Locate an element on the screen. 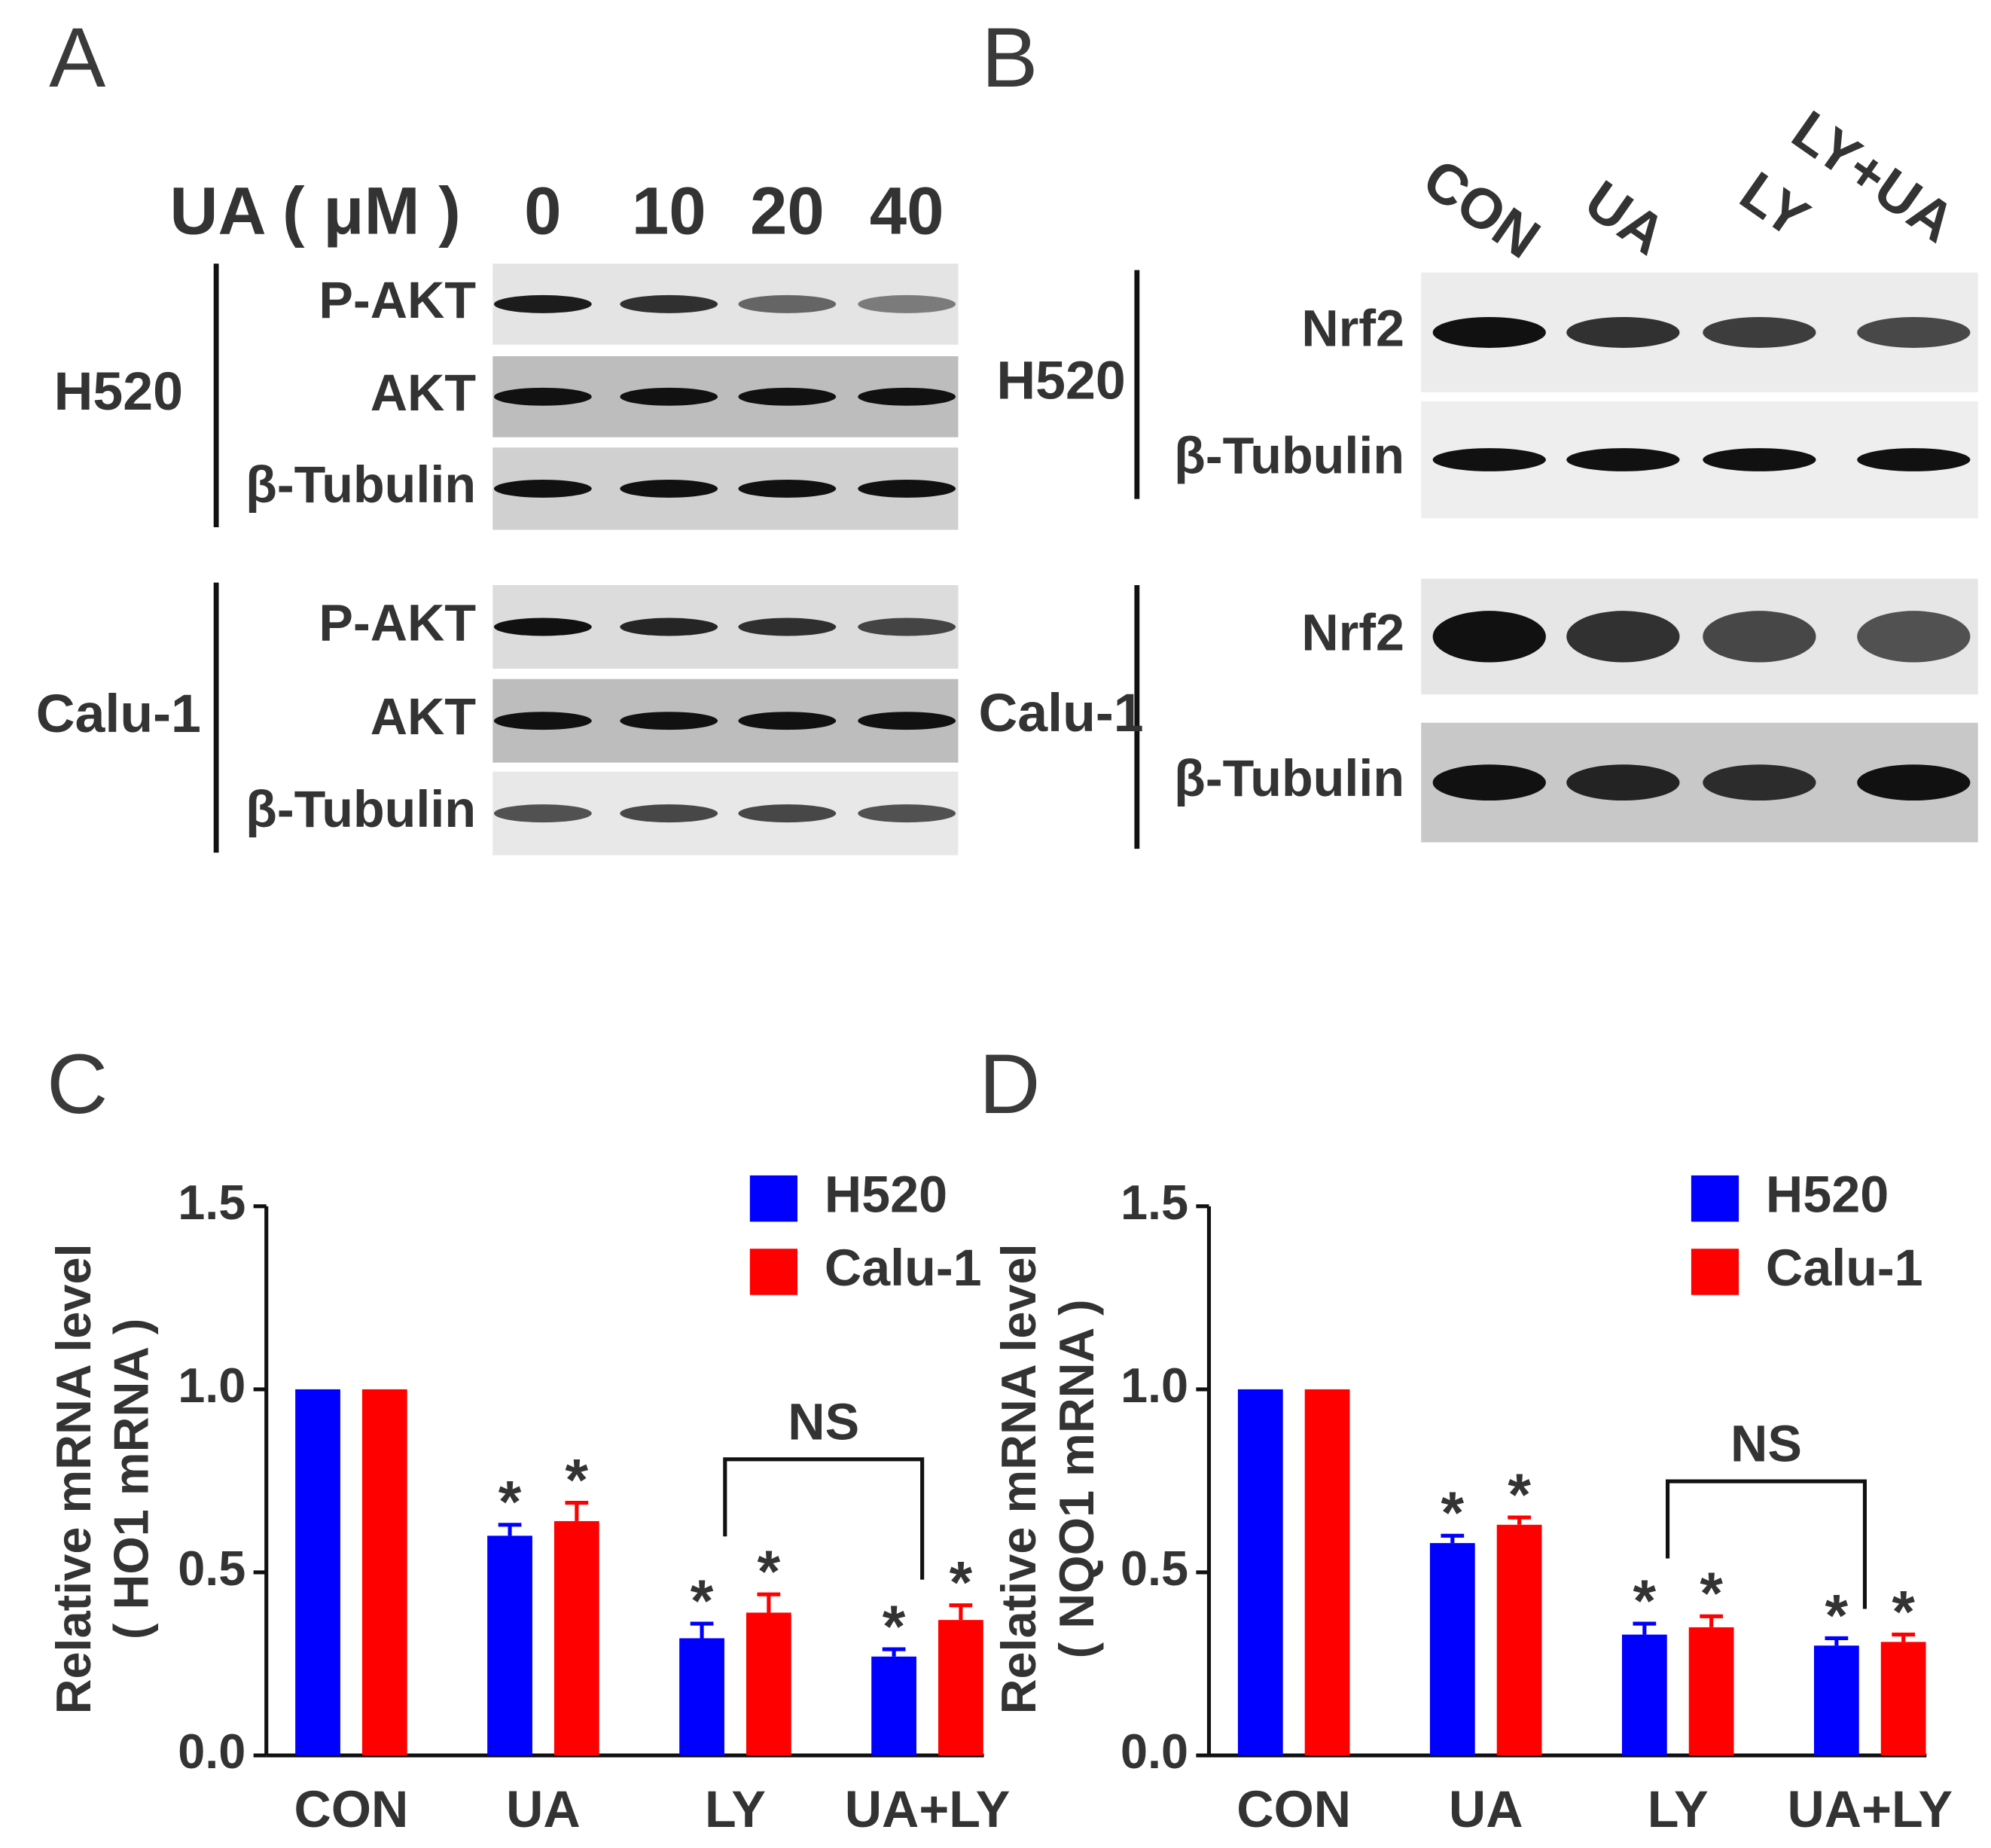 This screenshot has height=1848, width=1991. y-tick-label: 1.0 is located at coordinates (1154, 1386).